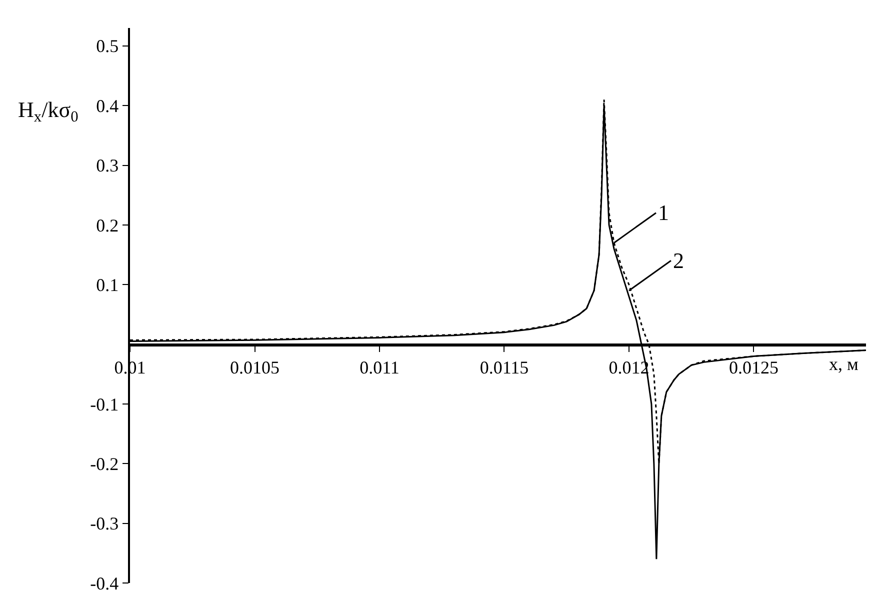 This screenshot has width=874, height=605. What do you see at coordinates (107, 46) in the screenshot?
I see `y-tick-label: 0.5` at bounding box center [107, 46].